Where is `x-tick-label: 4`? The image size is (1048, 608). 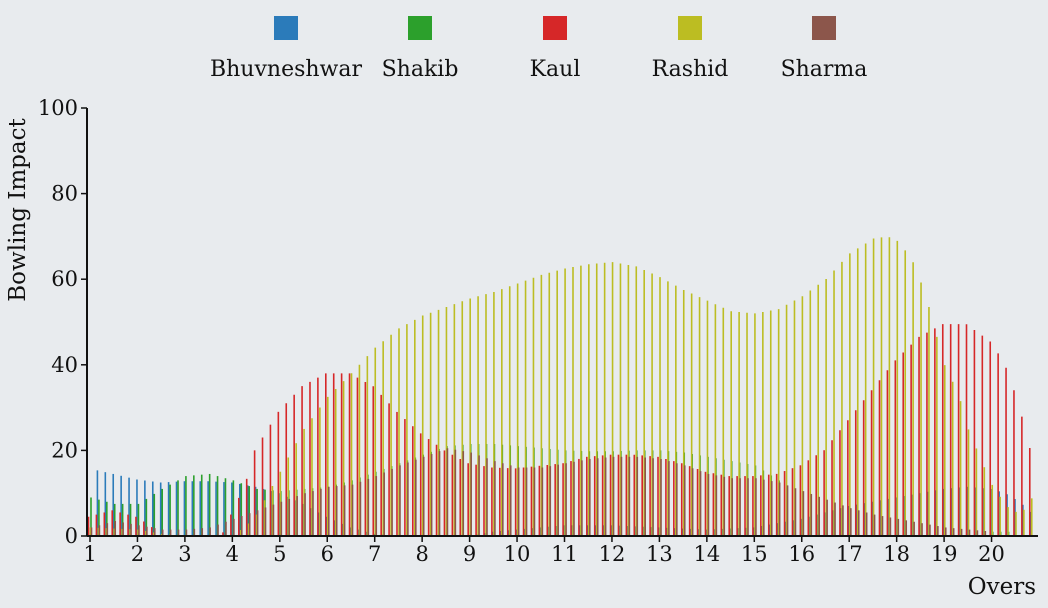
x-tick-label: 4 is located at coordinates (232, 554).